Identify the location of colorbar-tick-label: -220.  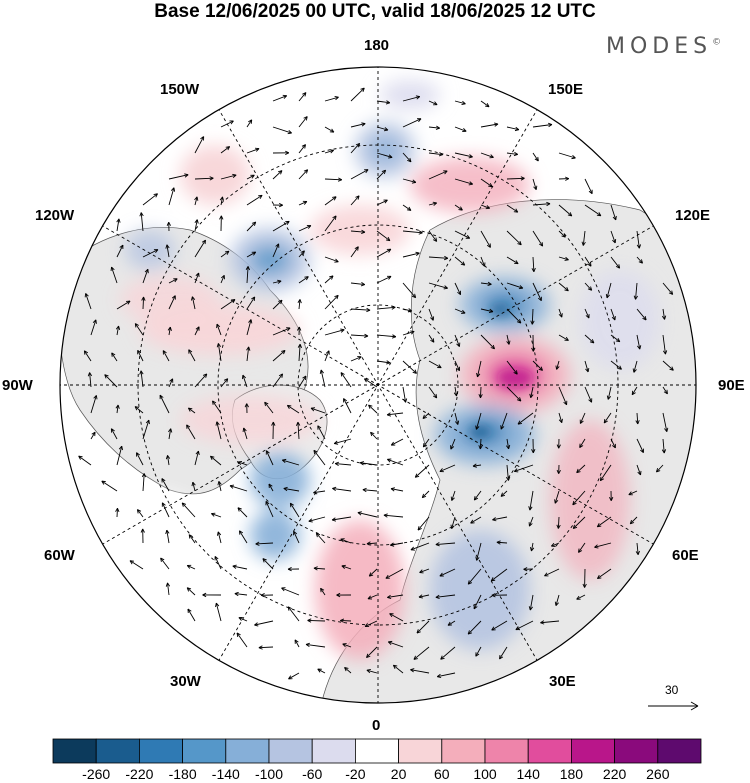
(139, 774).